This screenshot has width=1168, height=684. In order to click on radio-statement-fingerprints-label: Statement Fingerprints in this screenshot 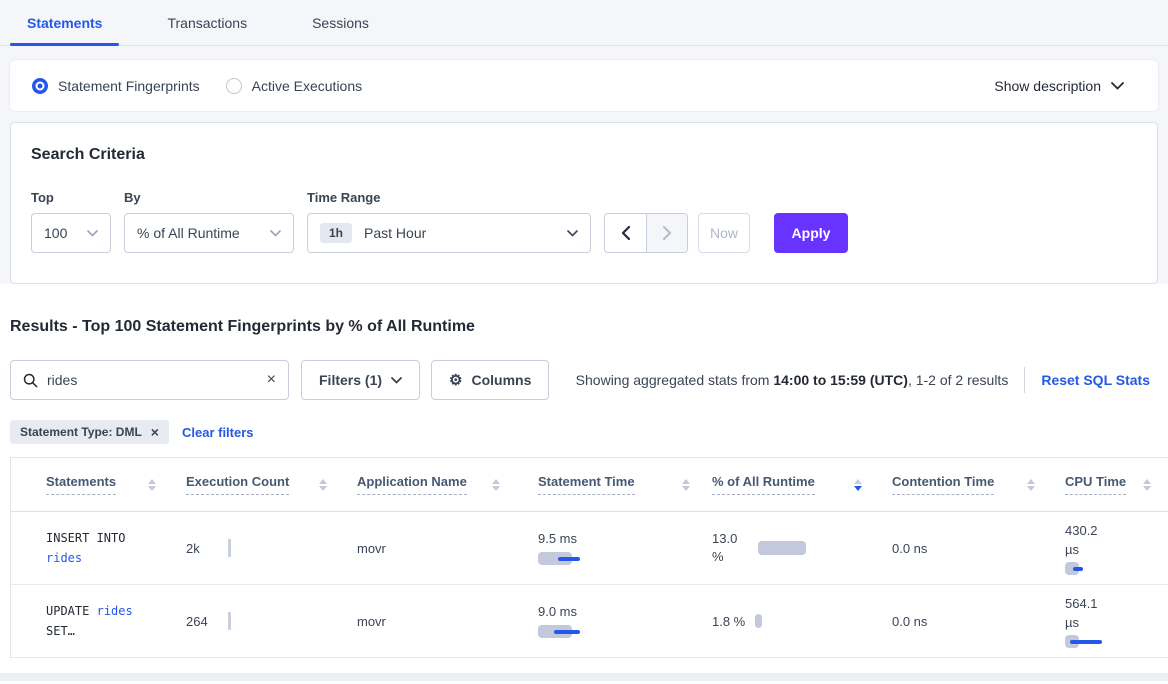, I will do `click(129, 85)`.